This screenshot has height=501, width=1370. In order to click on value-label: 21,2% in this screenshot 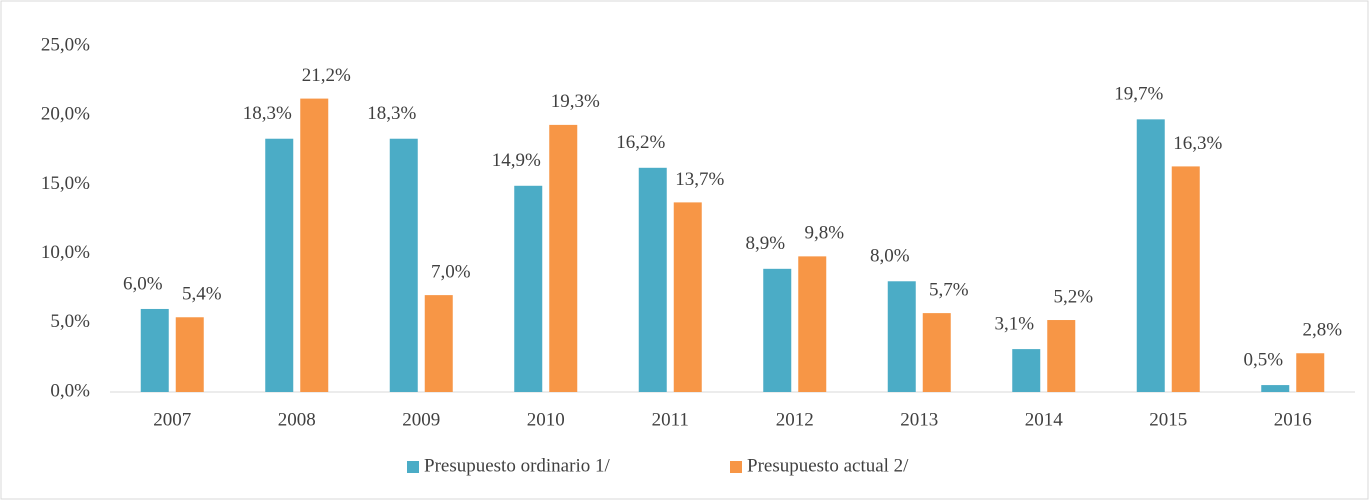, I will do `click(326, 75)`.